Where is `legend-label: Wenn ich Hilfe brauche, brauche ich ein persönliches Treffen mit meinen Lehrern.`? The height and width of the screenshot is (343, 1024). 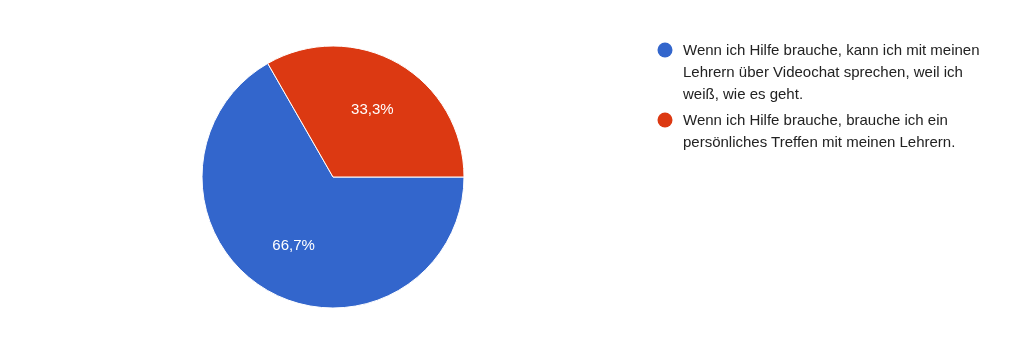
legend-label: Wenn ich Hilfe brauche, brauche ich ein persönliches Treffen mit meinen Lehrern. is located at coordinates (819, 130).